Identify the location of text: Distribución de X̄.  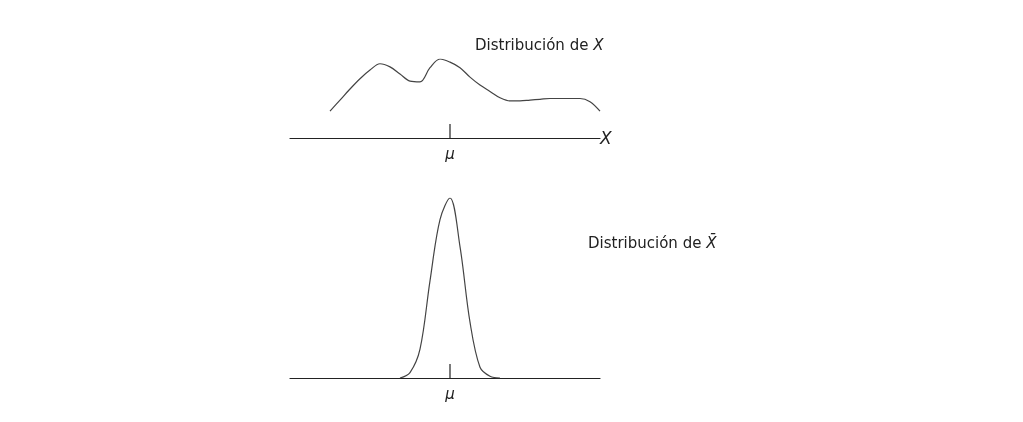
(653, 242).